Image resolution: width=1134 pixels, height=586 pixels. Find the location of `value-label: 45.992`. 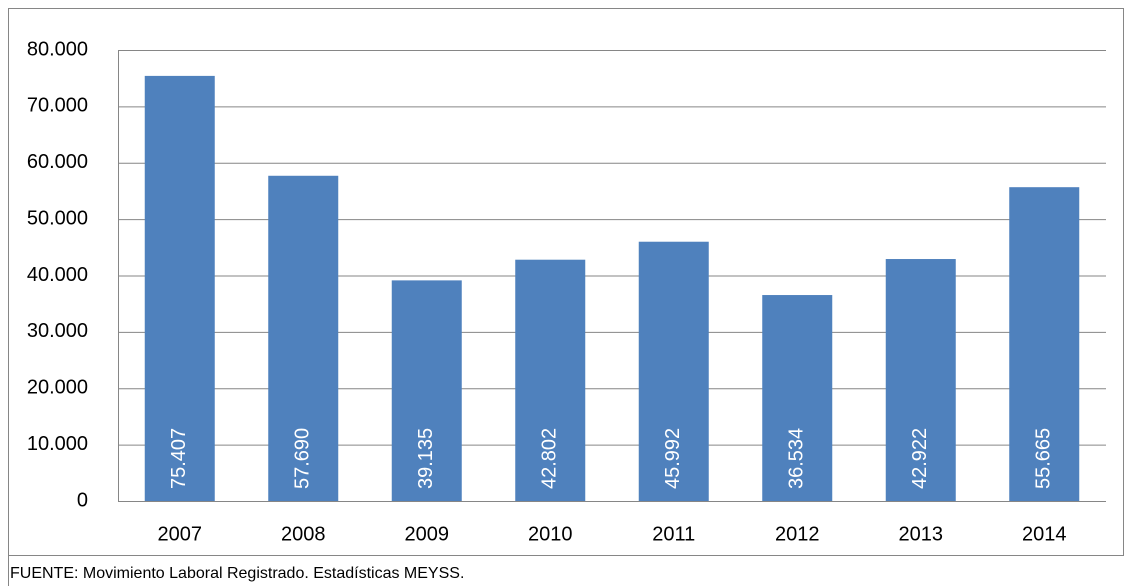

value-label: 45.992 is located at coordinates (673, 458).